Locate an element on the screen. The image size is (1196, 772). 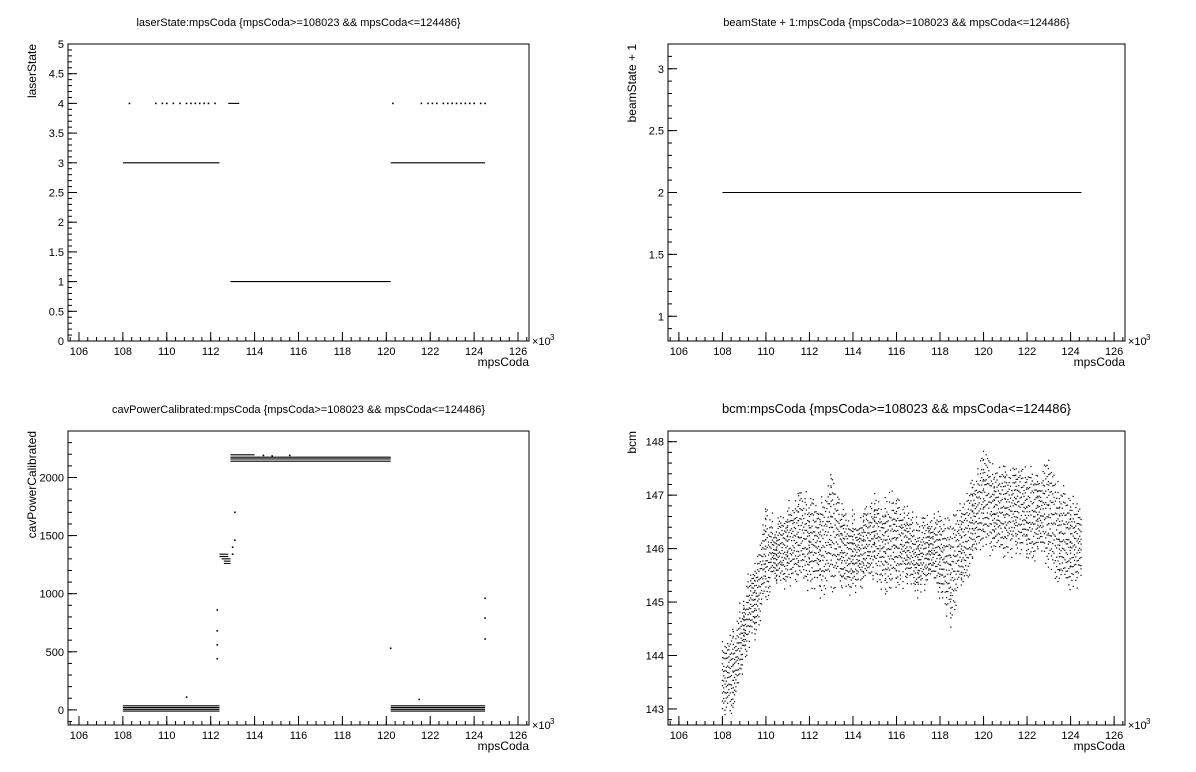
x-tick-label: 118 is located at coordinates (940, 352).